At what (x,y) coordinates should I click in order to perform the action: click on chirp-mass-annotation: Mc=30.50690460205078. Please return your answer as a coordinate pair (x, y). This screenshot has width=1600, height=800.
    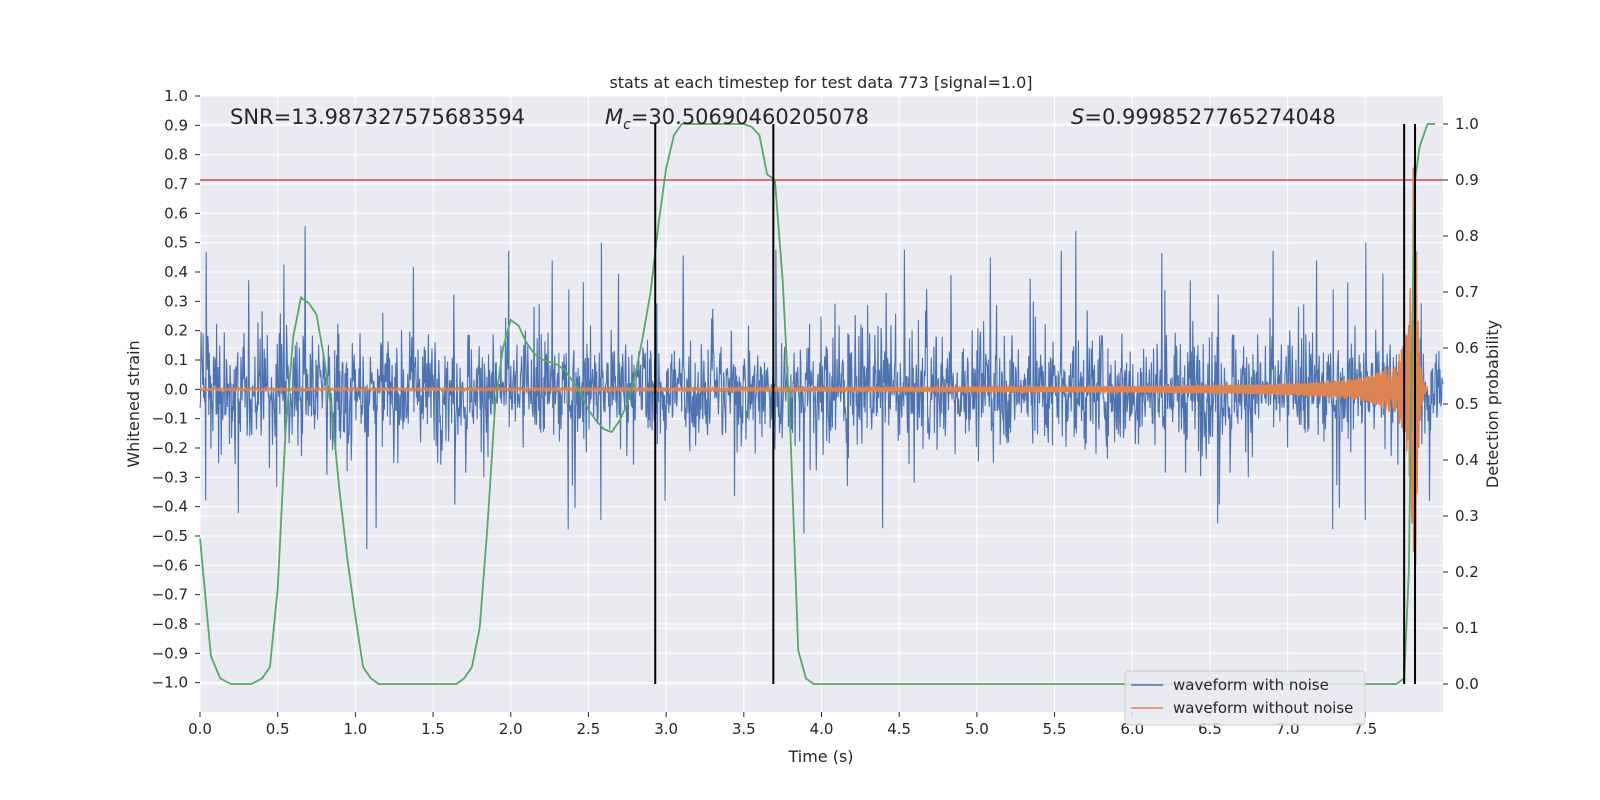
    Looking at the image, I should click on (737, 119).